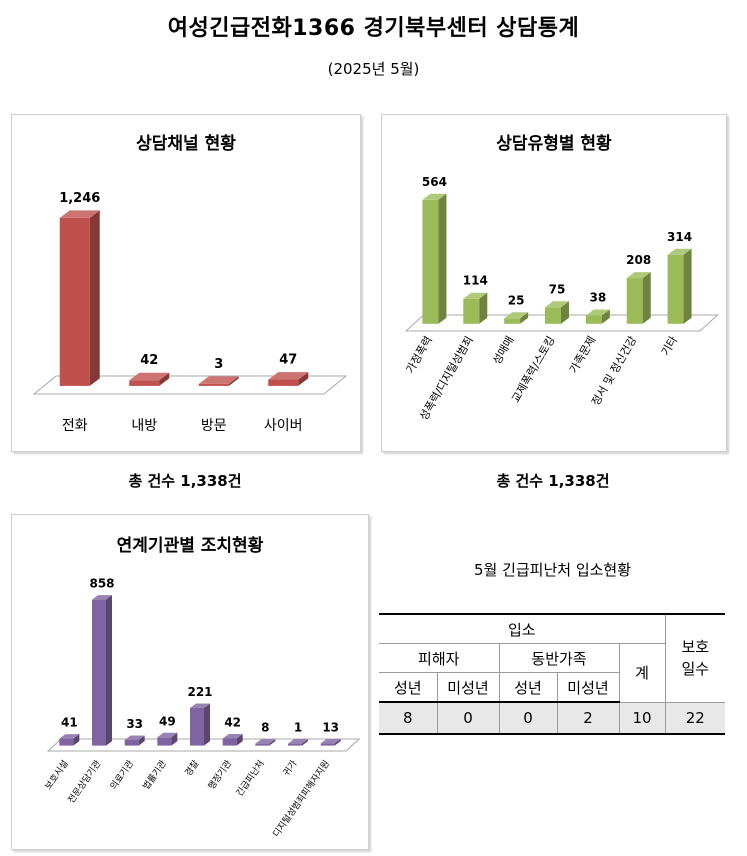 The image size is (747, 856). Describe the element at coordinates (408, 718) in the screenshot. I see `value-victim-adult: 8` at that location.